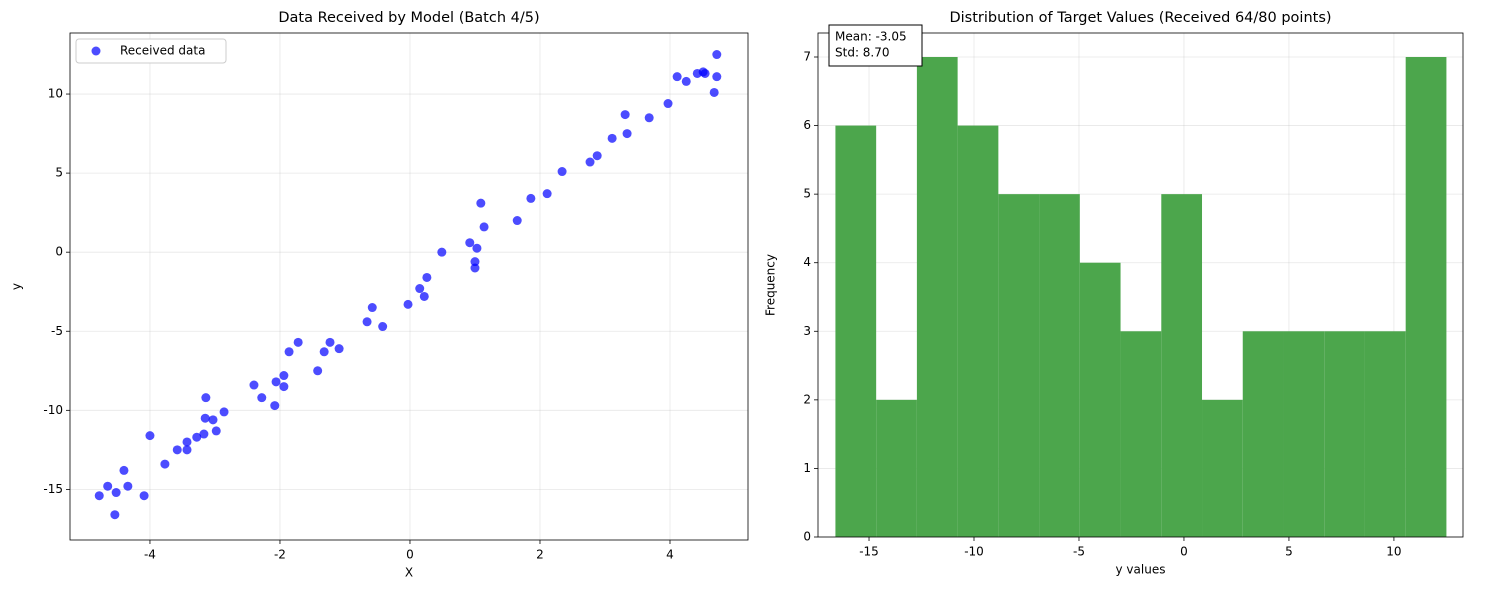  Describe the element at coordinates (869, 552) in the screenshot. I see `x-tick-label: -15` at that location.